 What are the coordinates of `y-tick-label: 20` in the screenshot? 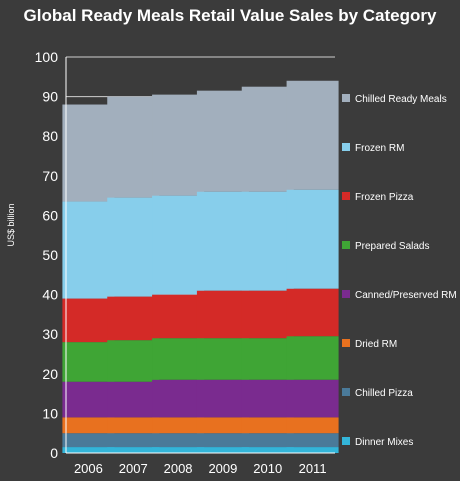 It's located at (50, 374).